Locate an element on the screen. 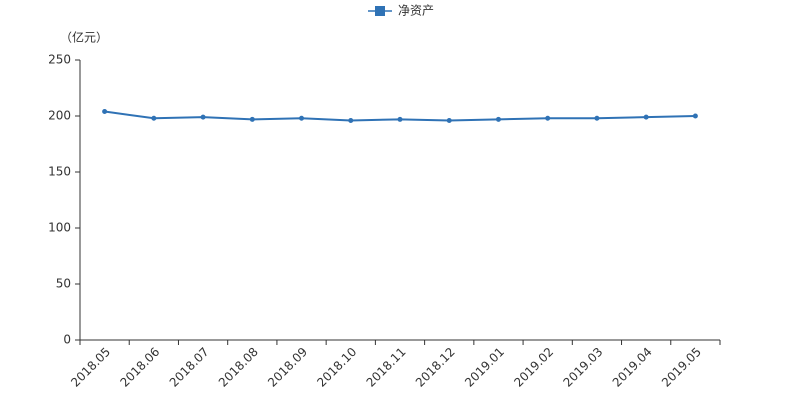 The width and height of the screenshot is (800, 404). y-tick-label: 100 is located at coordinates (59, 228).